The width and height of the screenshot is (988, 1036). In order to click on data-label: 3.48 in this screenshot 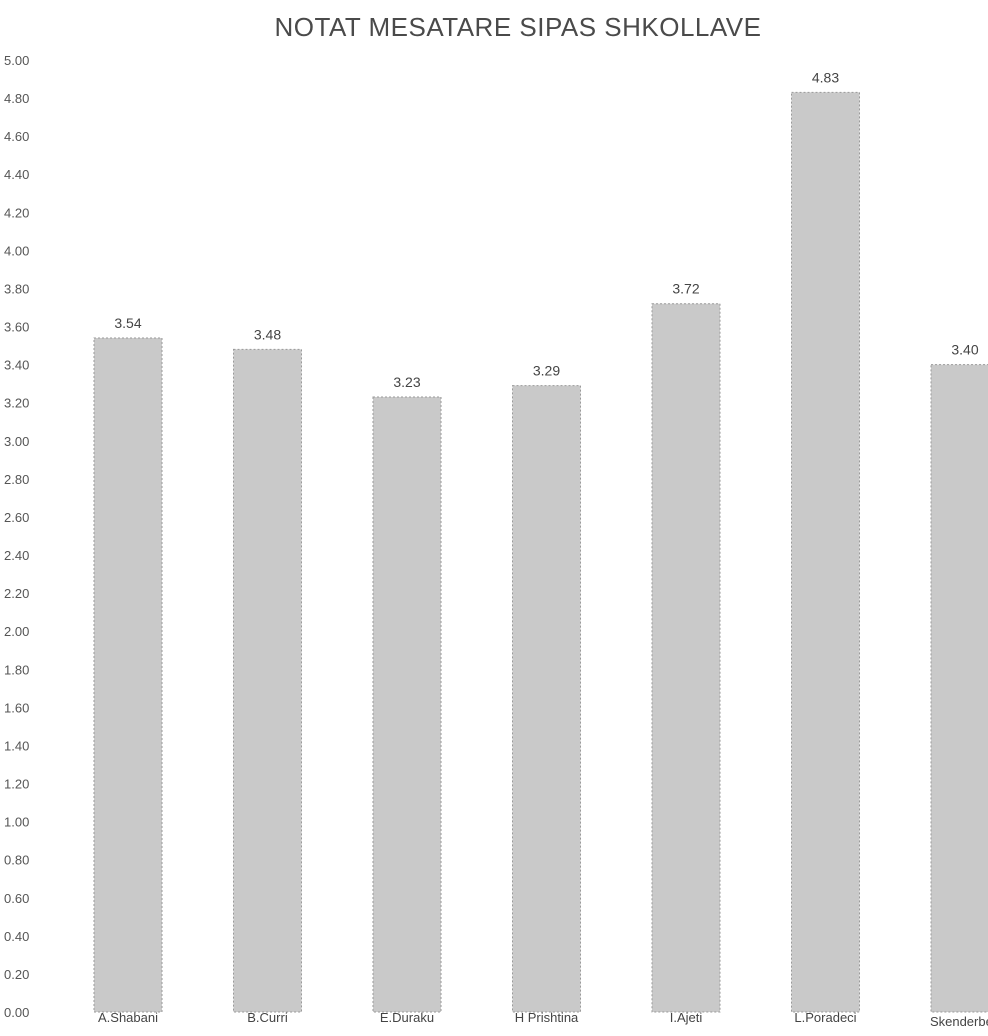, I will do `click(267, 334)`.